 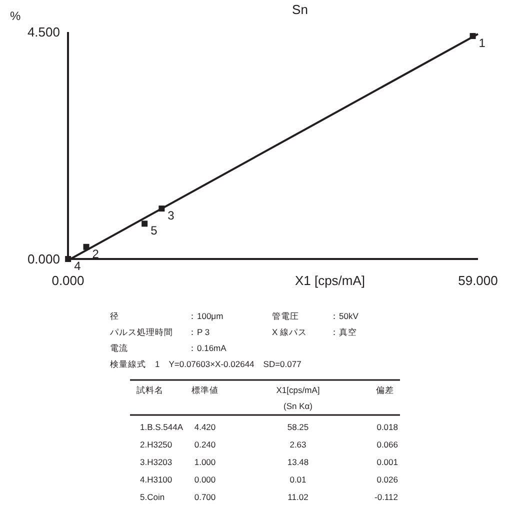 I want to click on text: 0.000, so click(x=205, y=479).